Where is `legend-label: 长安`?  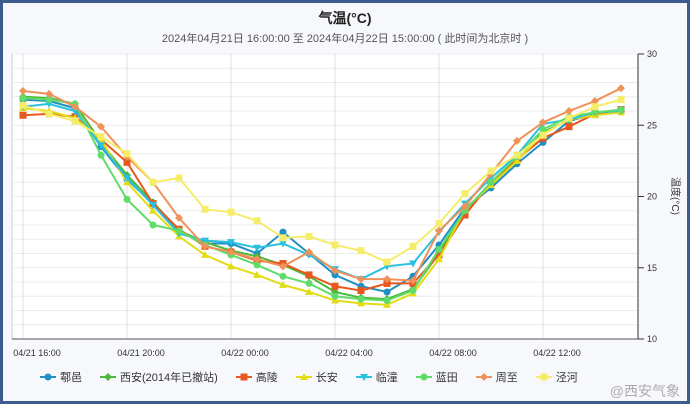
legend-label: 长安 is located at coordinates (326, 378).